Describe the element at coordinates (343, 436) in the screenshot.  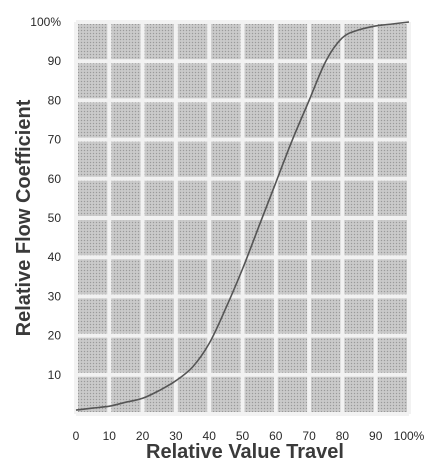
I see `x-tick-label: 80` at that location.